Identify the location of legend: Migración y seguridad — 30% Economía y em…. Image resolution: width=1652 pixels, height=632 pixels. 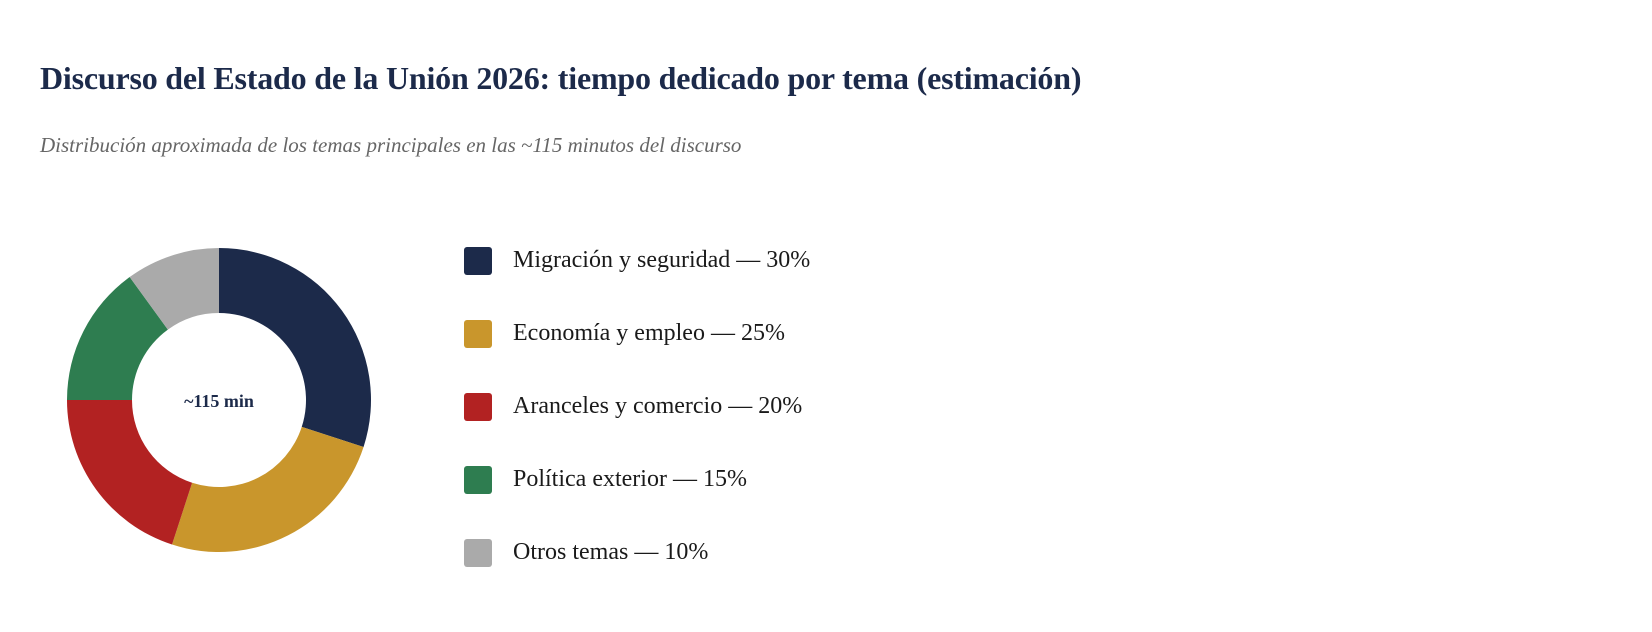
(637, 406).